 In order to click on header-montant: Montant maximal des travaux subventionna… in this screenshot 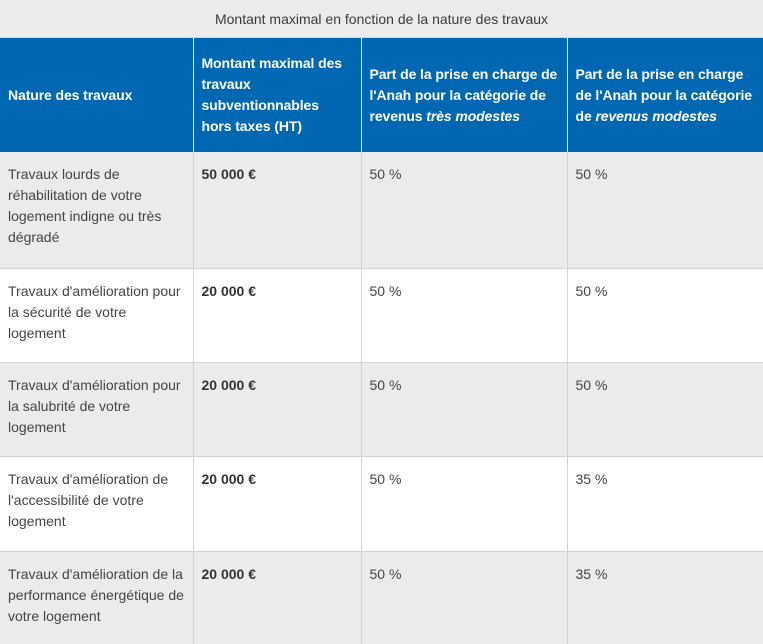, I will do `click(277, 95)`.